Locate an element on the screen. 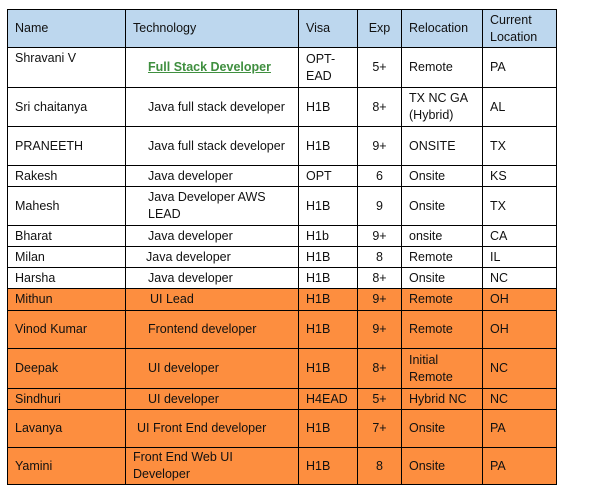  cell-exp: 9 is located at coordinates (379, 206).